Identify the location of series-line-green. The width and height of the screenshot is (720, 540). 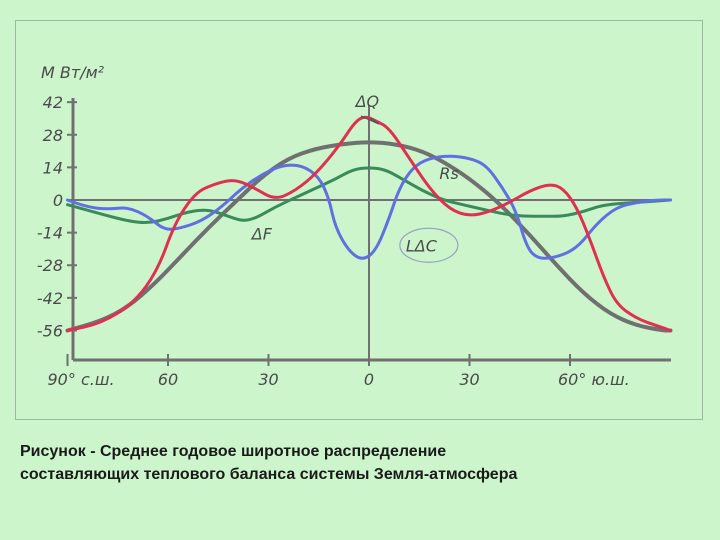
(369, 195).